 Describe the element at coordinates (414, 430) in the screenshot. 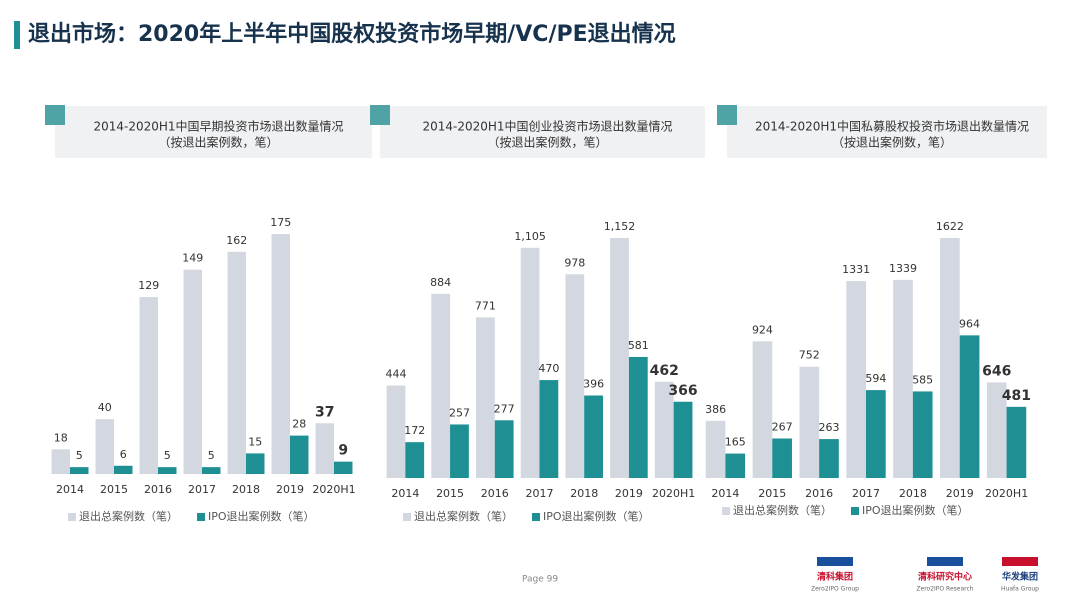

I see `value-label: 172` at that location.